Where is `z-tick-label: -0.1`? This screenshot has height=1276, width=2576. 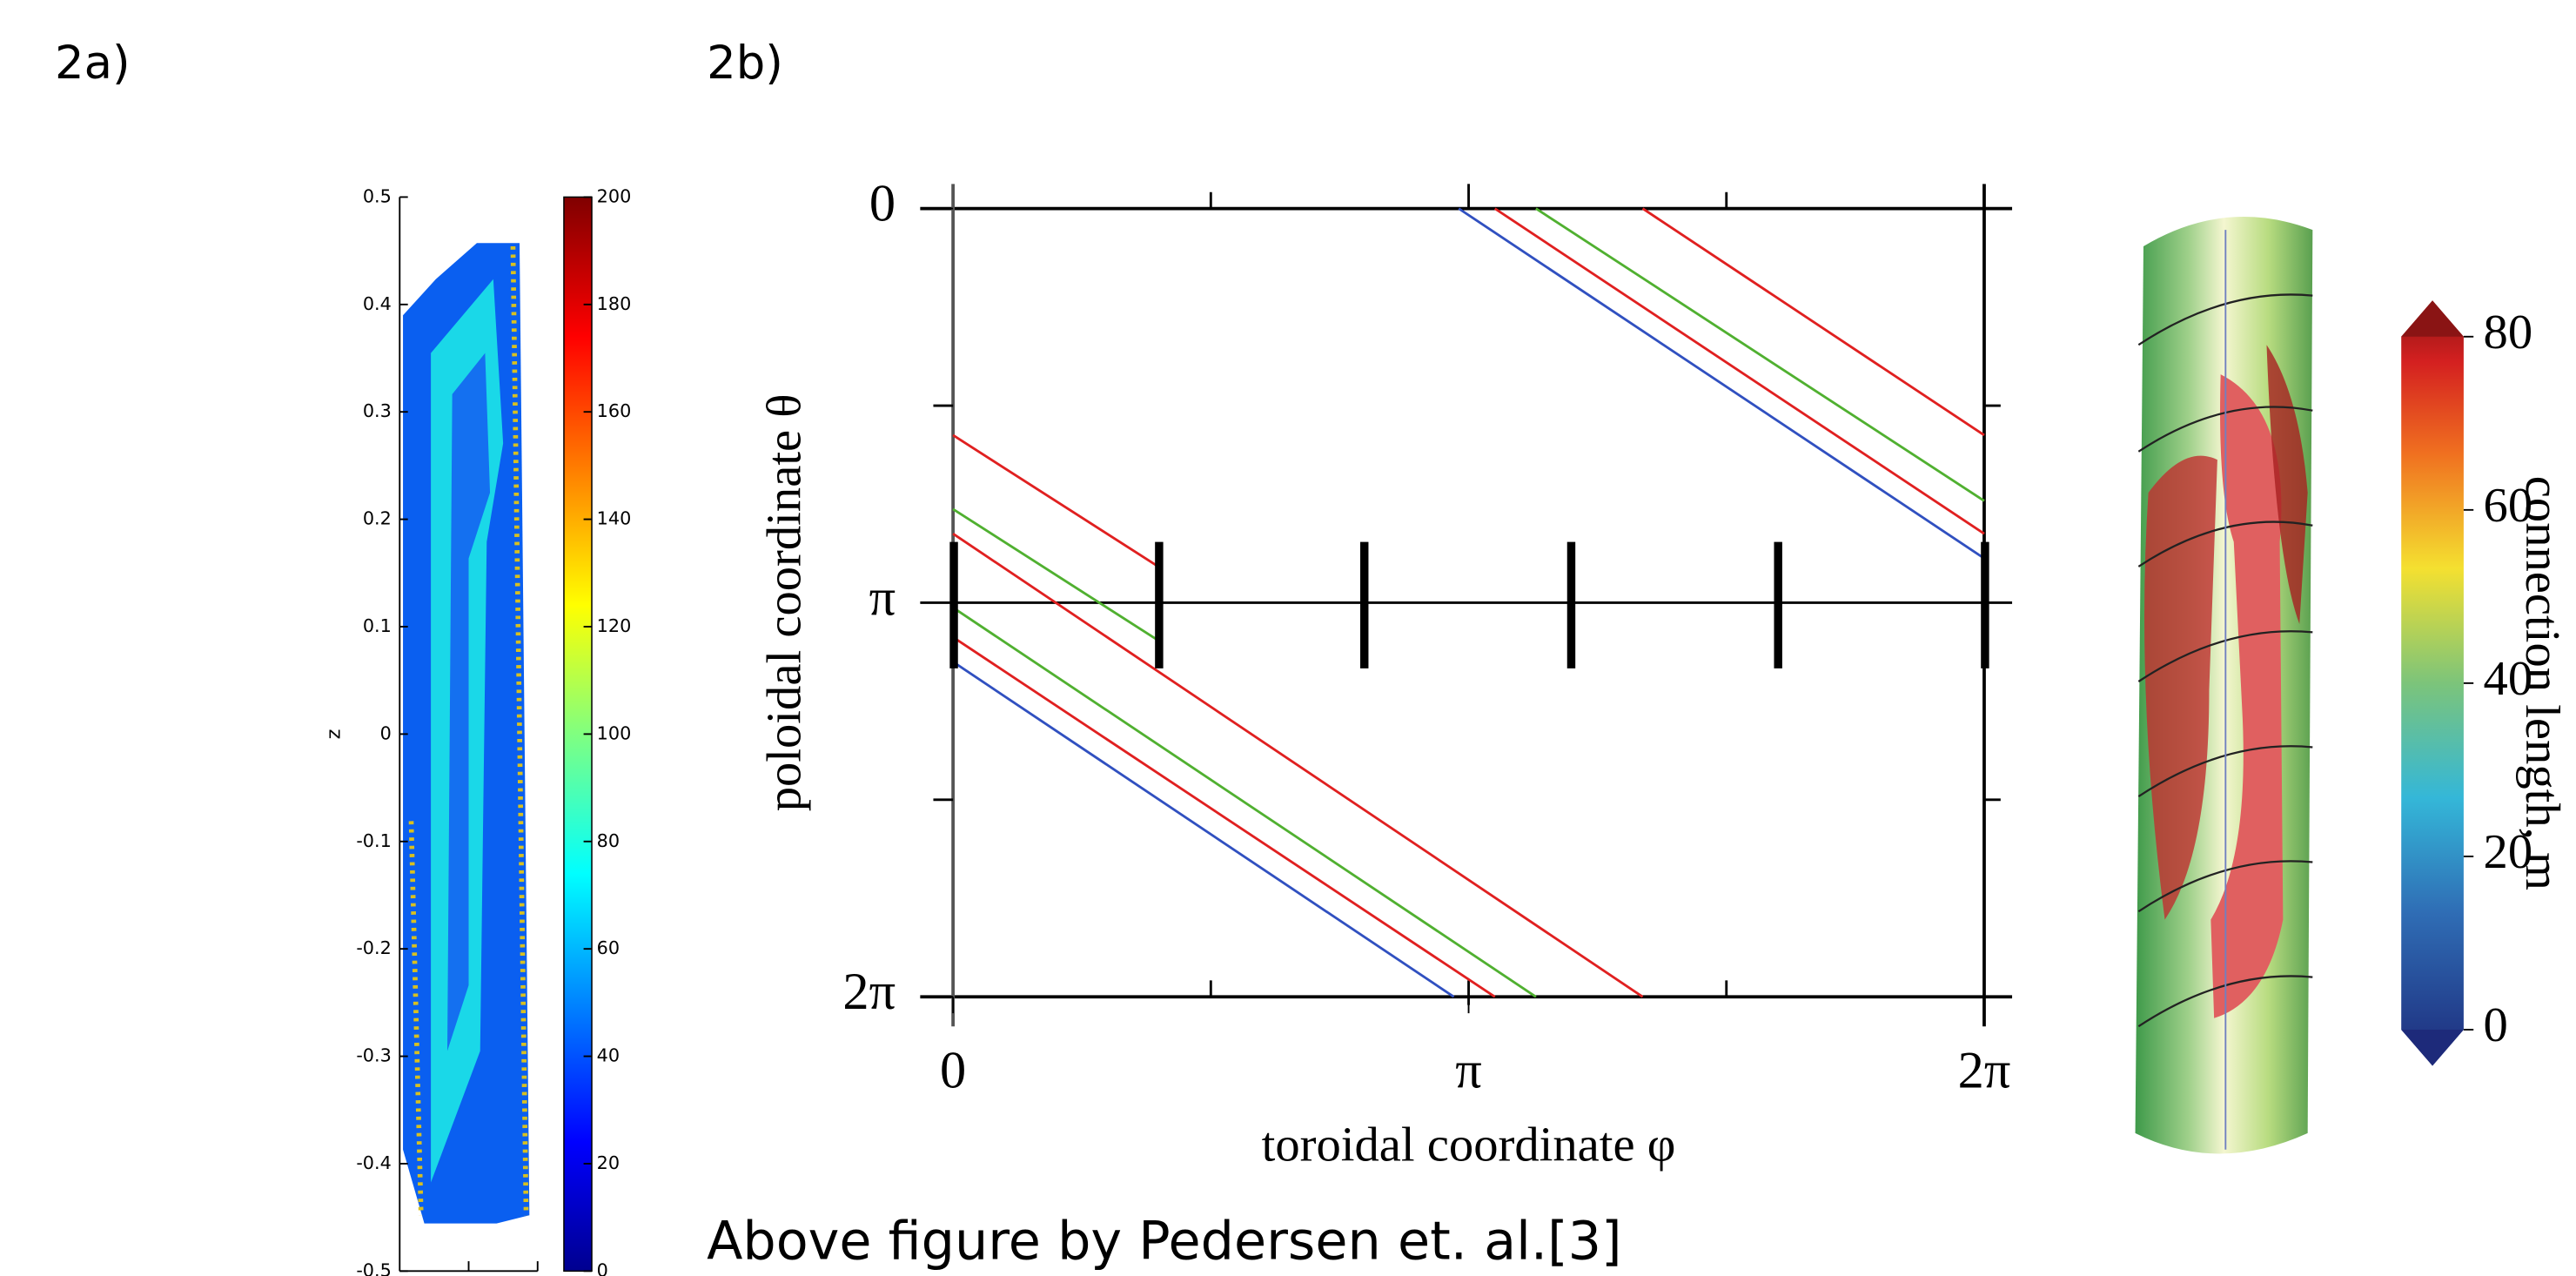 z-tick-label: -0.1 is located at coordinates (373, 840).